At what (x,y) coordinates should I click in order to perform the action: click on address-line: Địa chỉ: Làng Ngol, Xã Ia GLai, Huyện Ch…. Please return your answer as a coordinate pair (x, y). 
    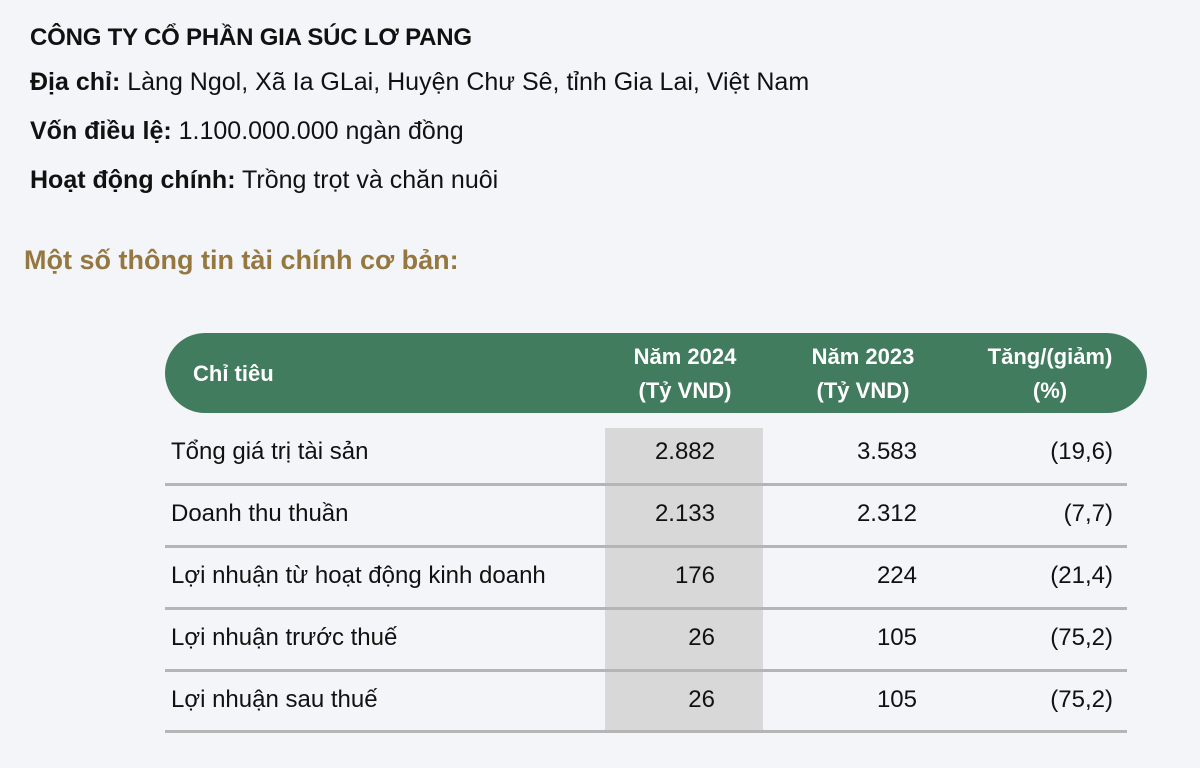
    Looking at the image, I should click on (419, 82).